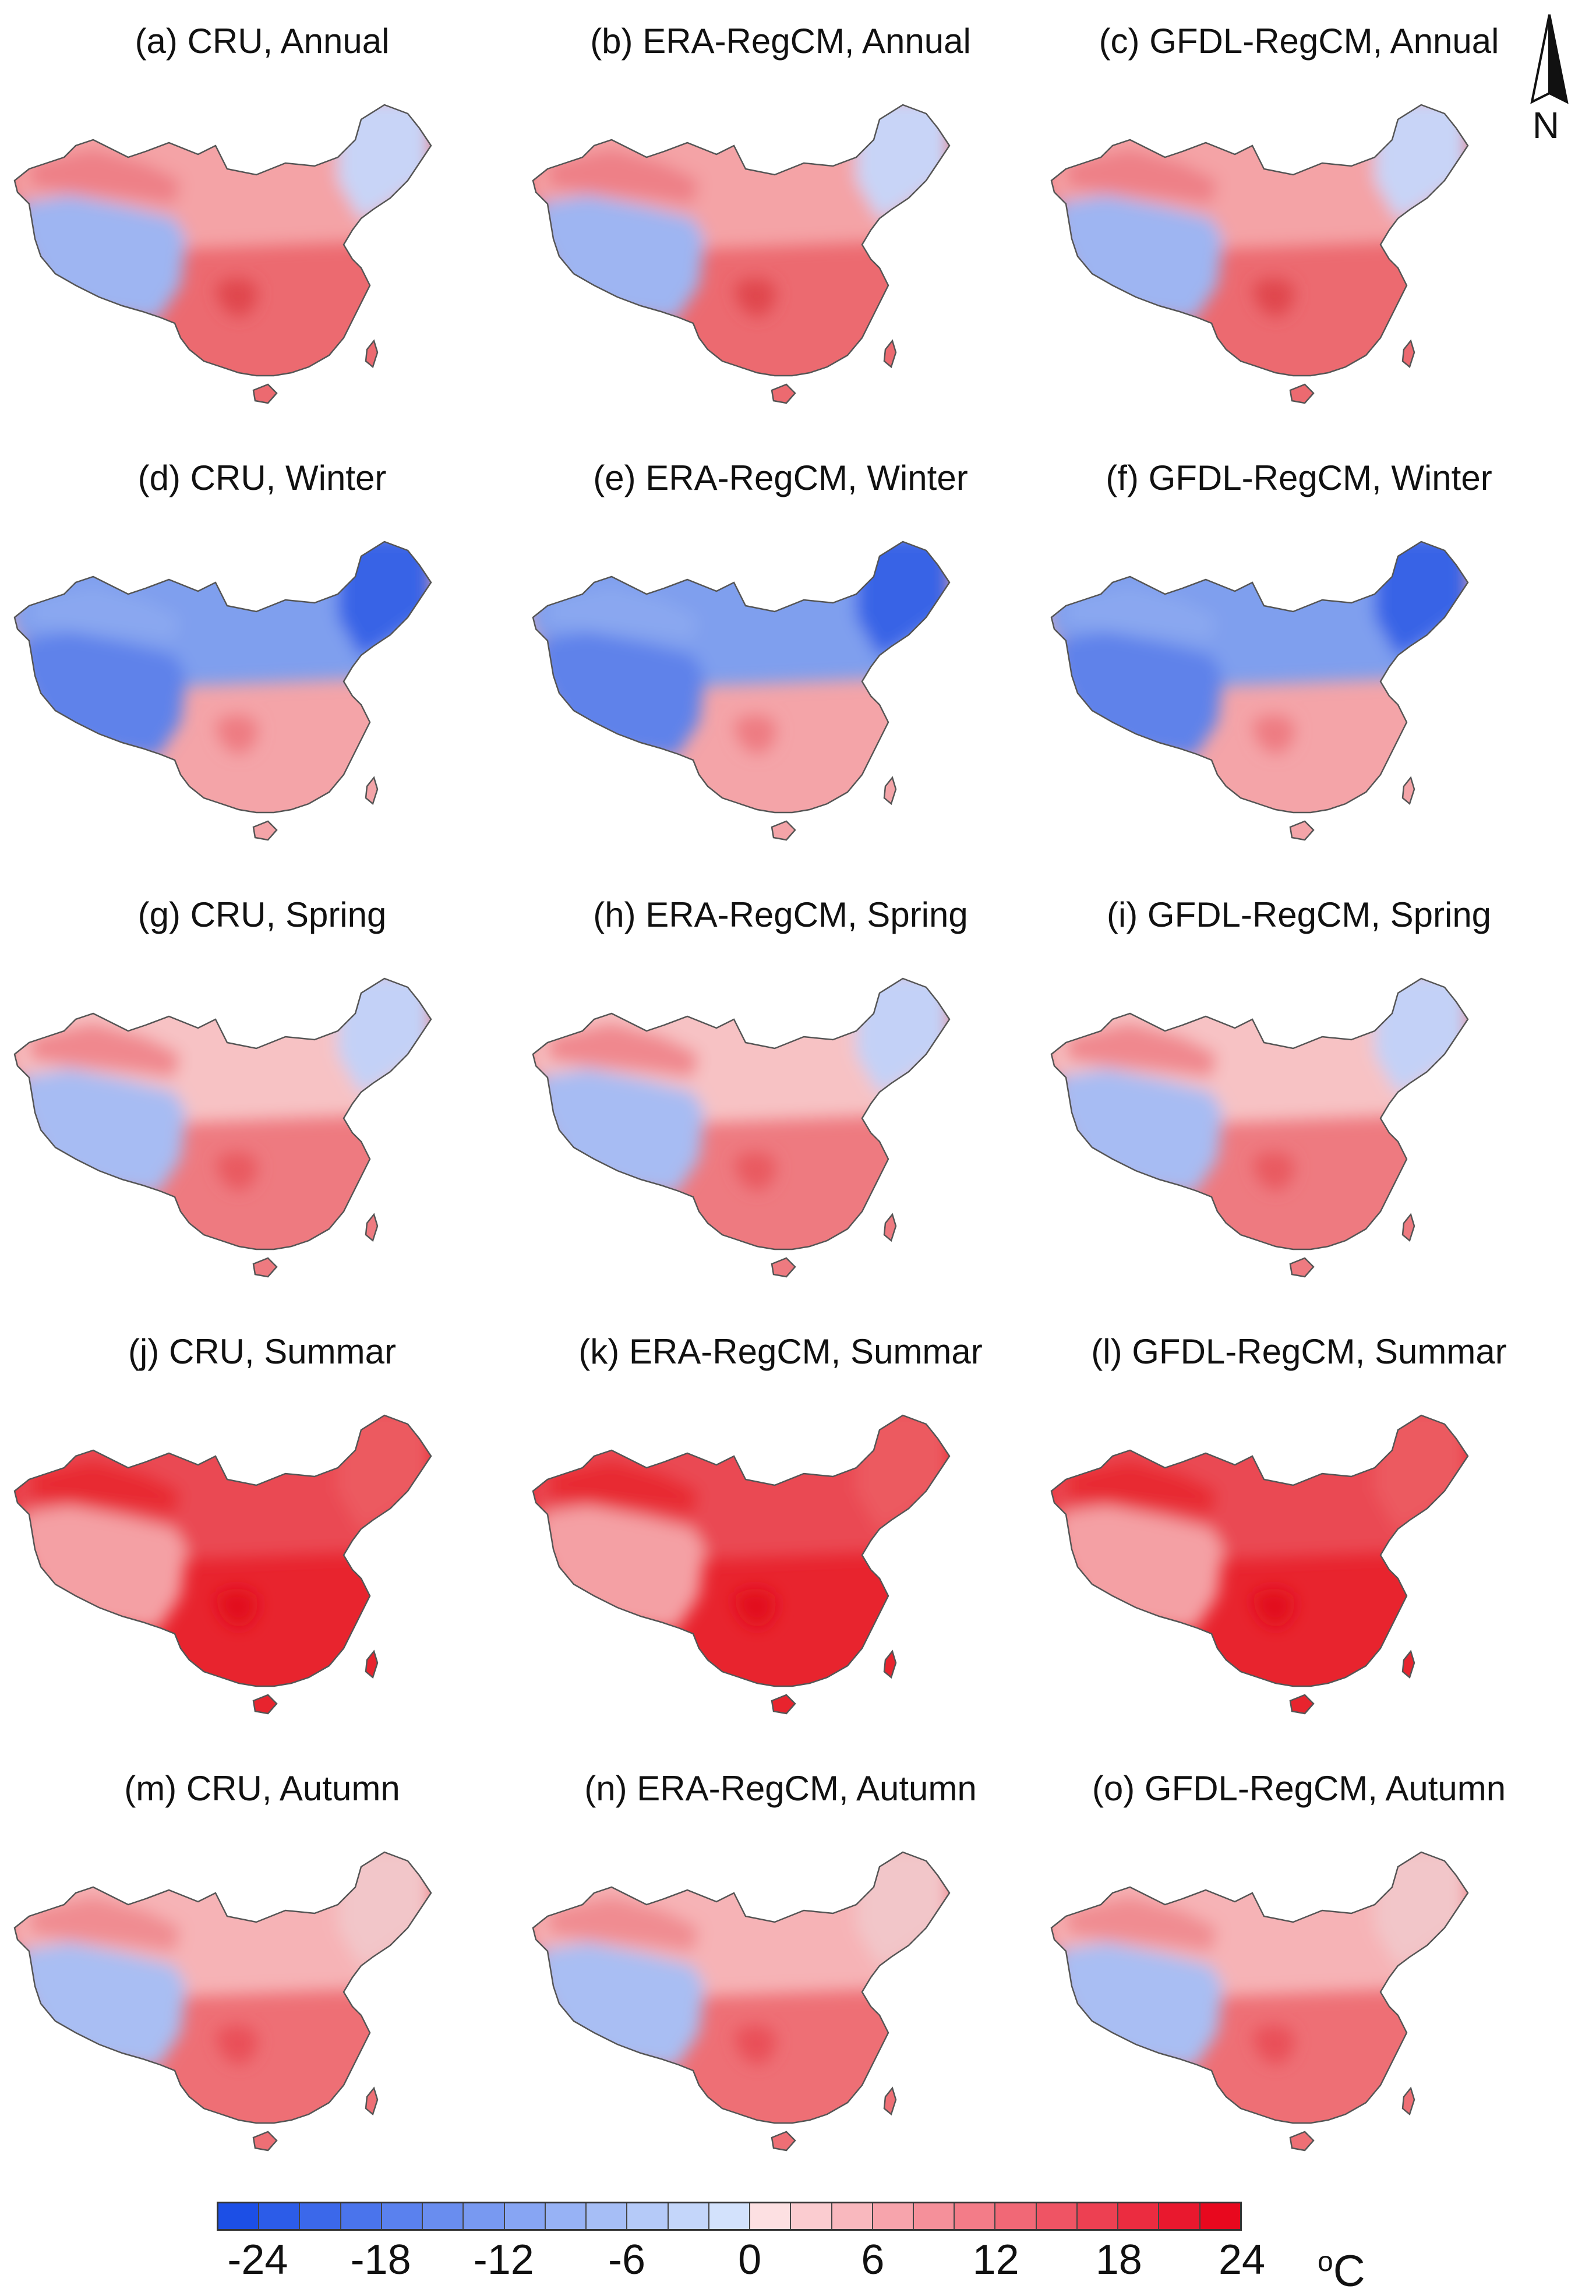 This screenshot has height=2296, width=1596. I want to click on panel-title: (g) CRU, Spring, so click(262, 914).